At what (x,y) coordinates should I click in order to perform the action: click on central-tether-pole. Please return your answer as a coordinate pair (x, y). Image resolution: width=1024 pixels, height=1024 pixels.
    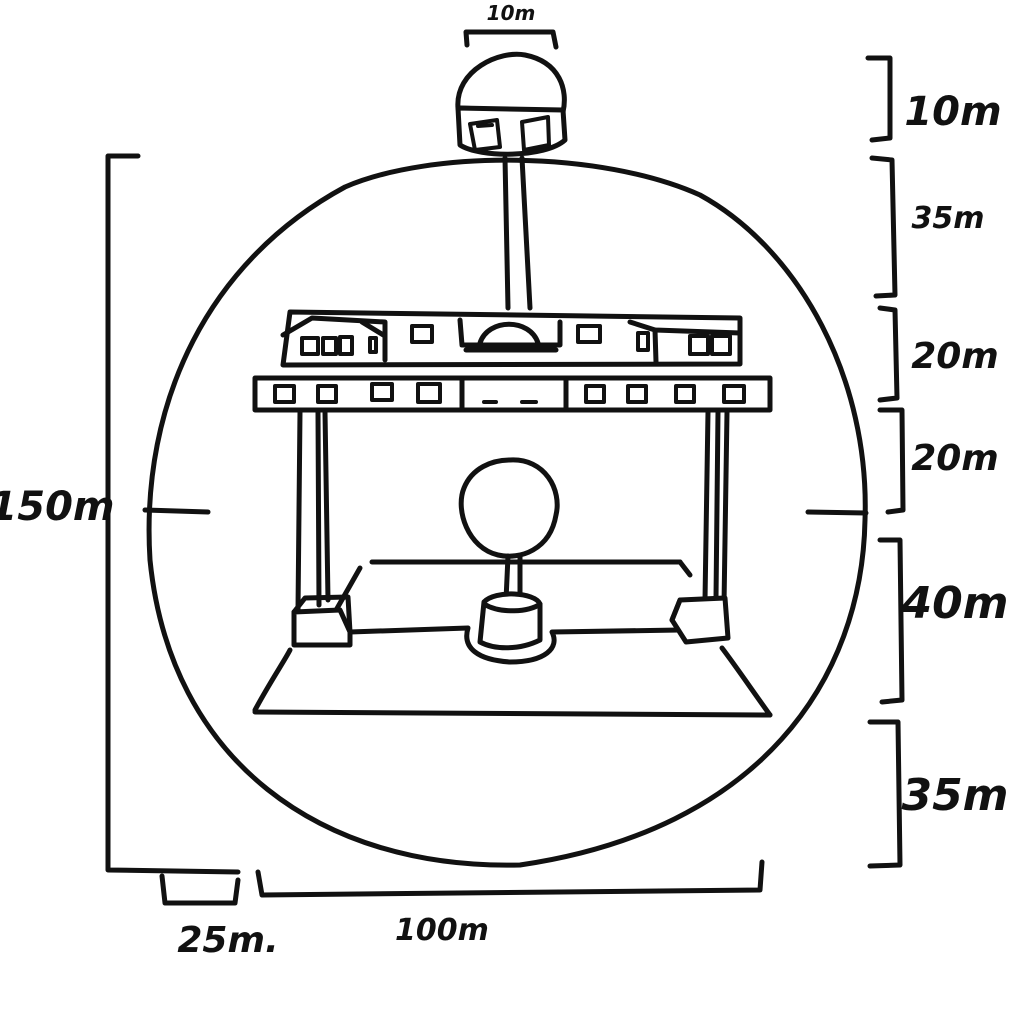
    Looking at the image, I should click on (517, 233).